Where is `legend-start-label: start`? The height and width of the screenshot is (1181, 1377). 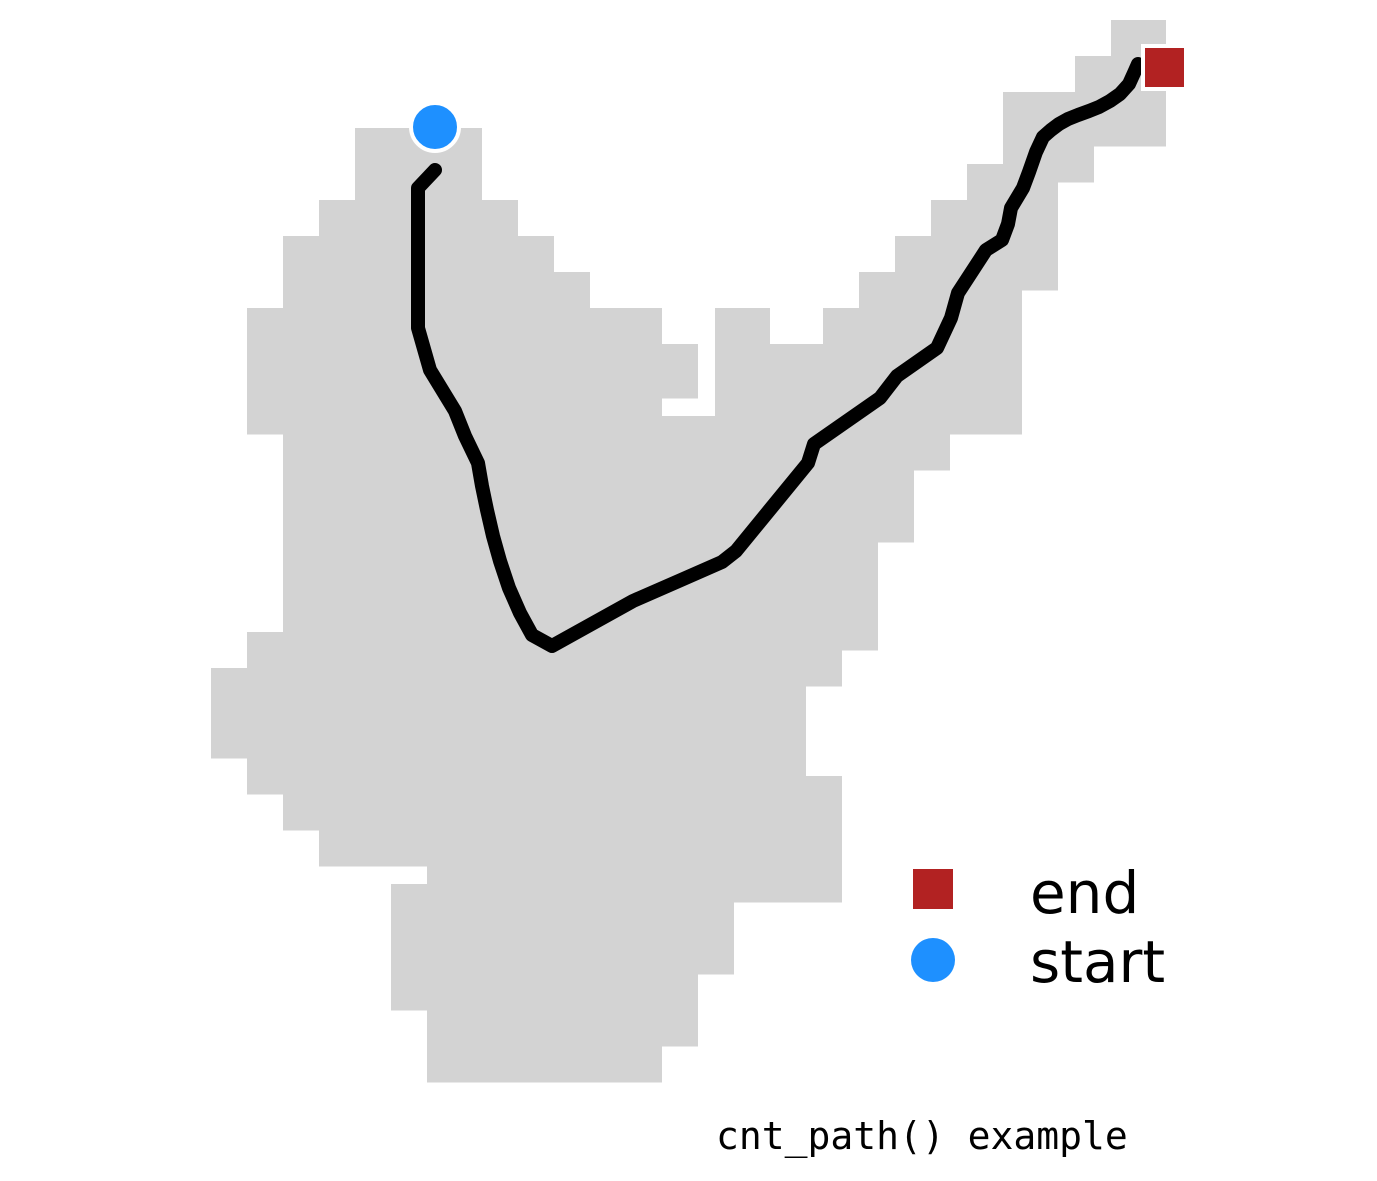
legend-start-label: start is located at coordinates (1097, 962).